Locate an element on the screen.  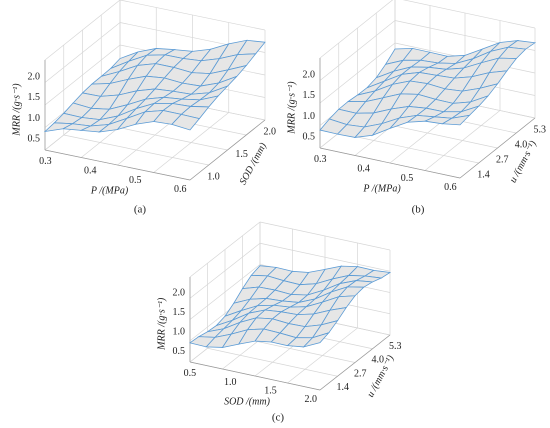
x-tick-label: 1.0 is located at coordinates (230, 382).